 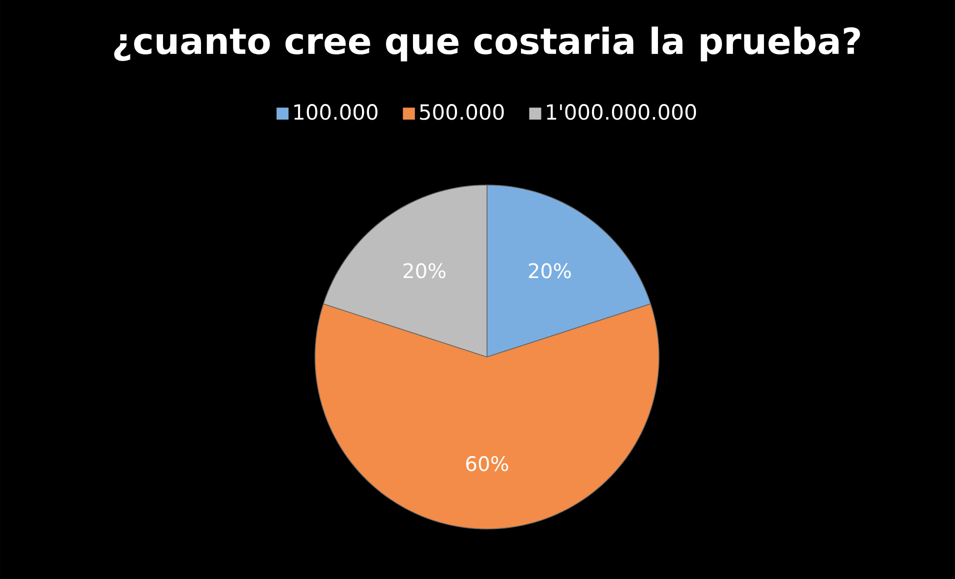 I want to click on legend-label: 100.000, so click(x=336, y=112).